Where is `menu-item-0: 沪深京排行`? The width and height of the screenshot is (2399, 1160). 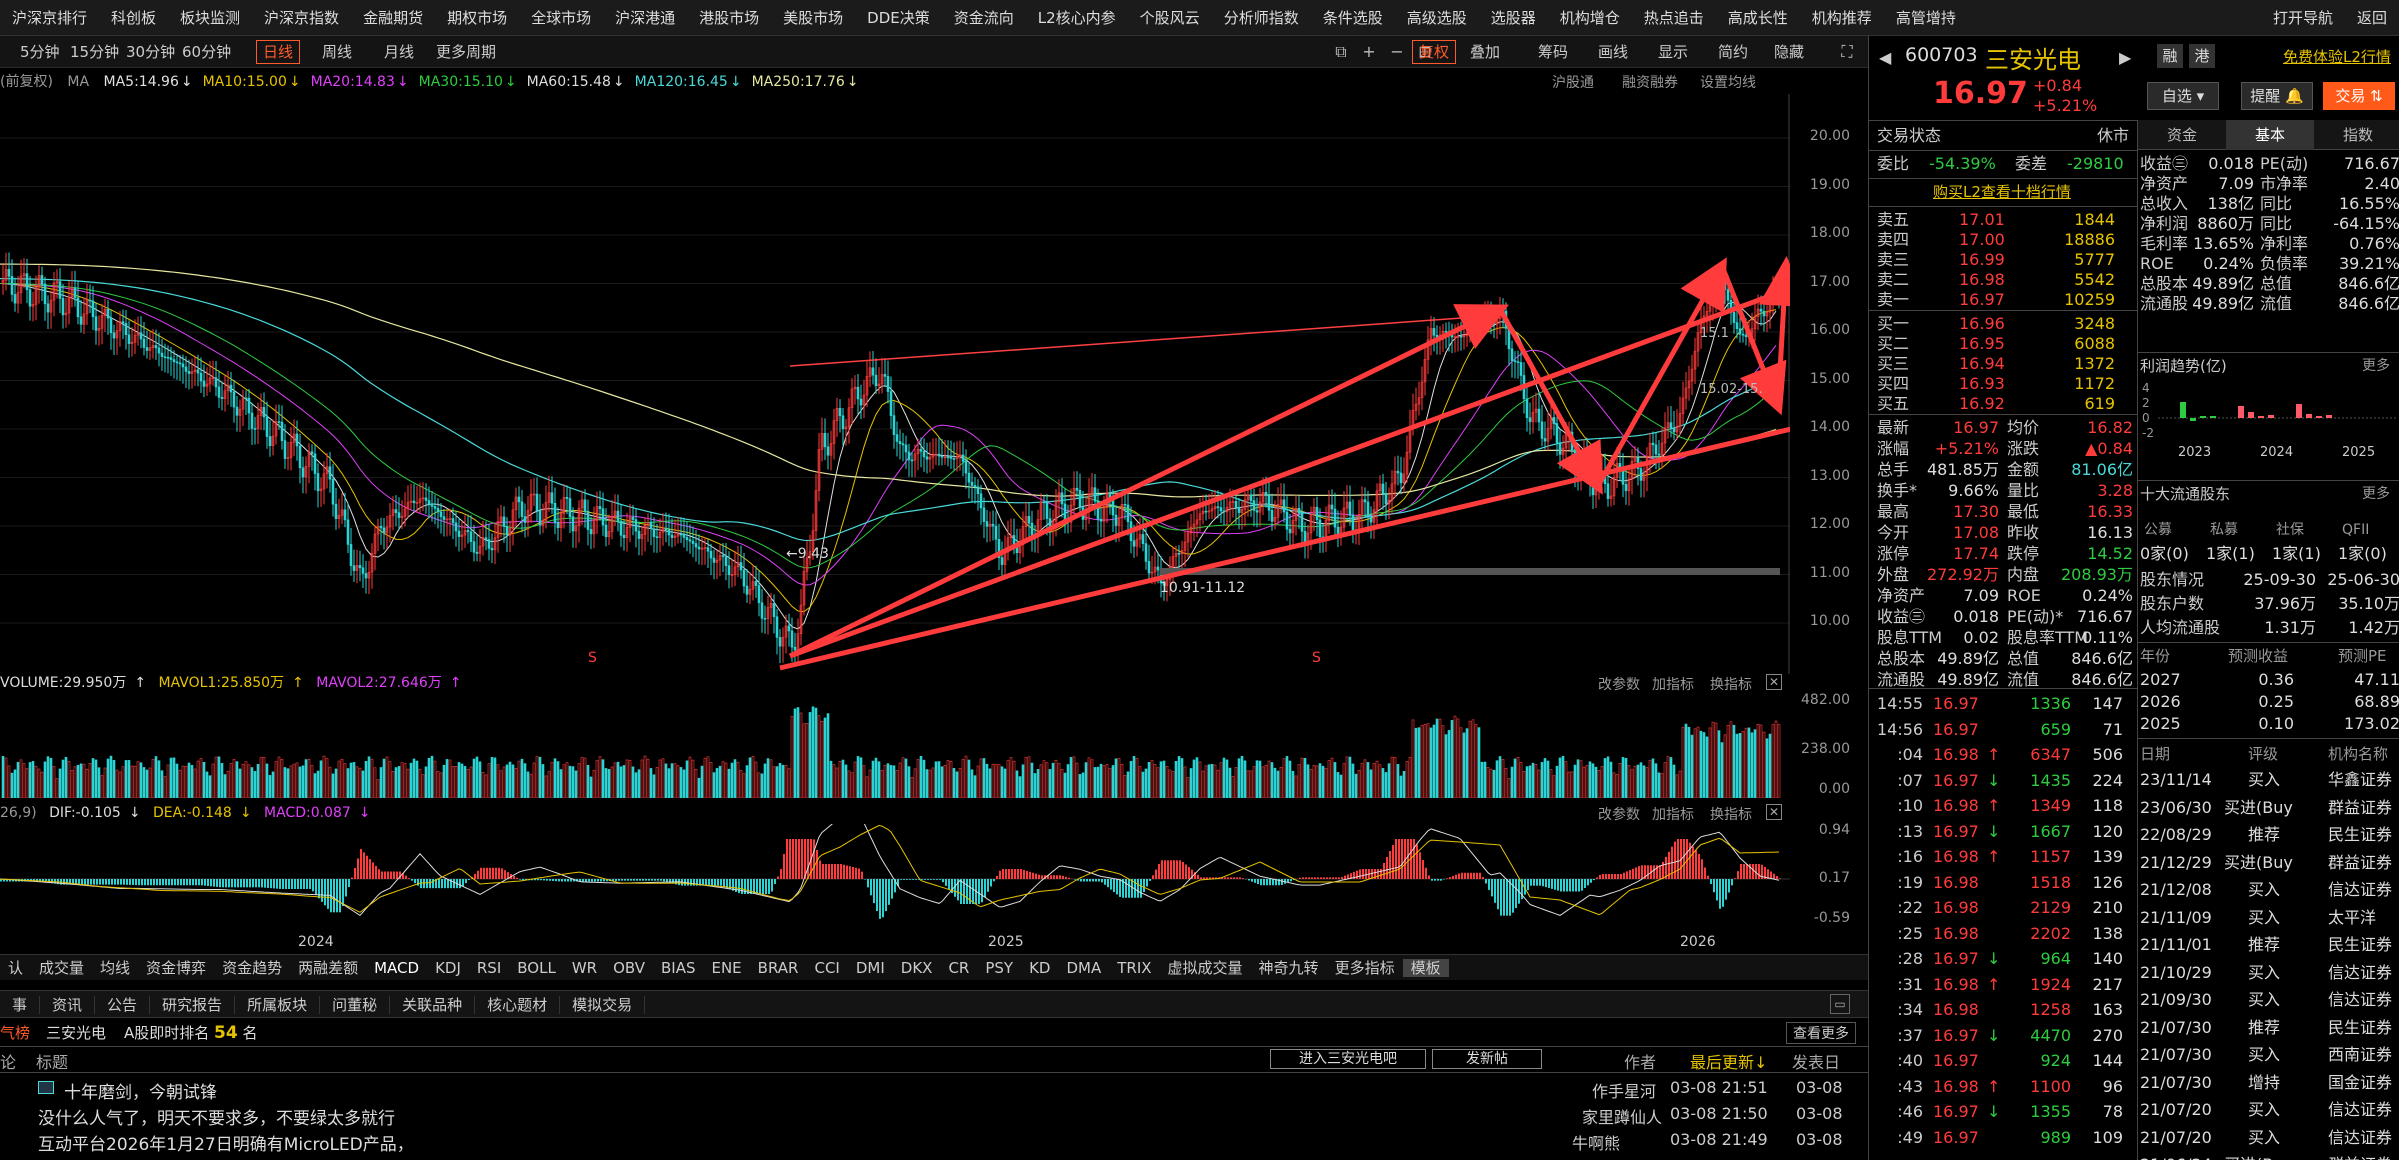 menu-item-0: 沪深京排行 is located at coordinates (50, 18).